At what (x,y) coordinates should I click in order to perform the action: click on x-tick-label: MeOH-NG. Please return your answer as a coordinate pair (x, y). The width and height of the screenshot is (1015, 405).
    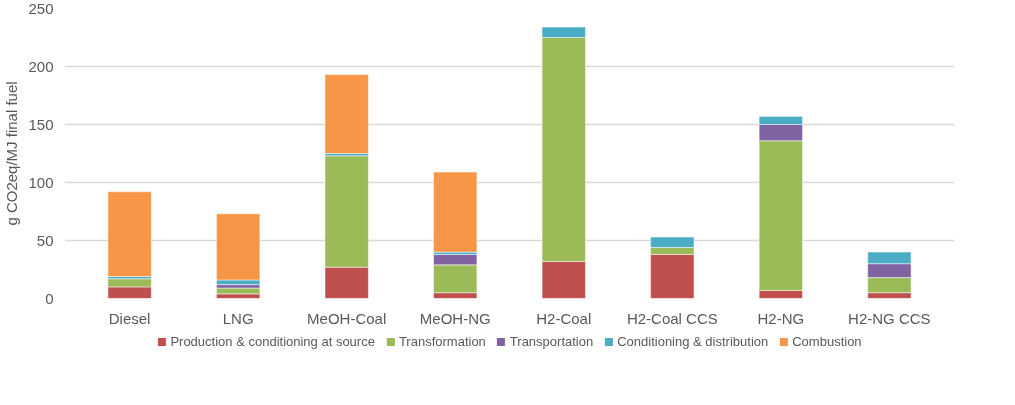
    Looking at the image, I should click on (455, 318).